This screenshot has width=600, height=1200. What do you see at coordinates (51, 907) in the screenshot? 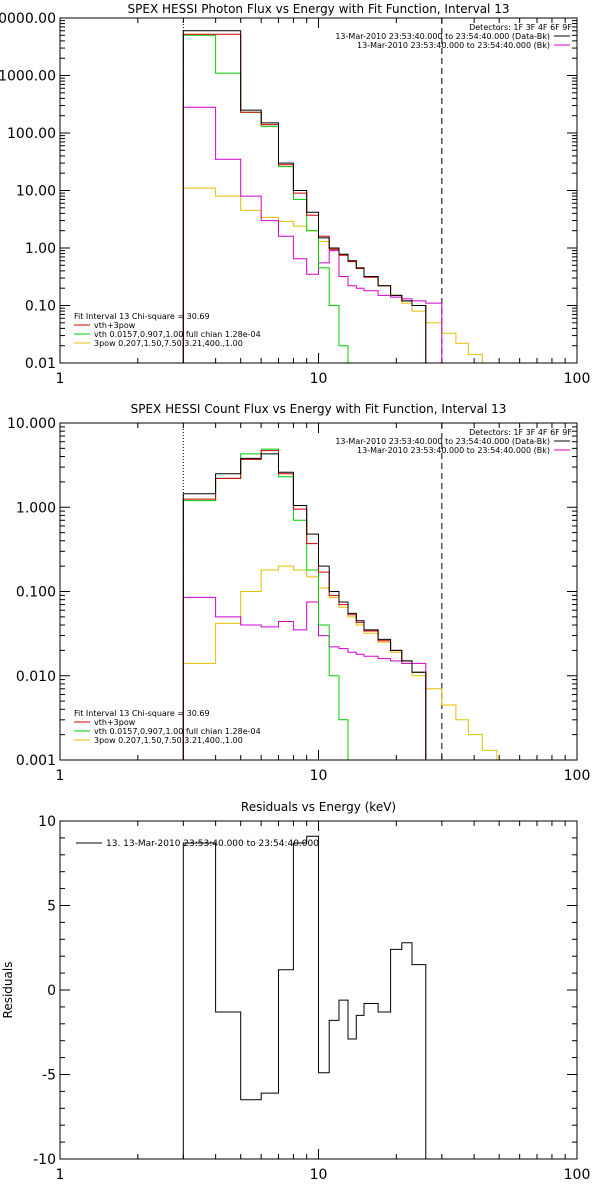
I see `y-tick-label: 5` at bounding box center [51, 907].